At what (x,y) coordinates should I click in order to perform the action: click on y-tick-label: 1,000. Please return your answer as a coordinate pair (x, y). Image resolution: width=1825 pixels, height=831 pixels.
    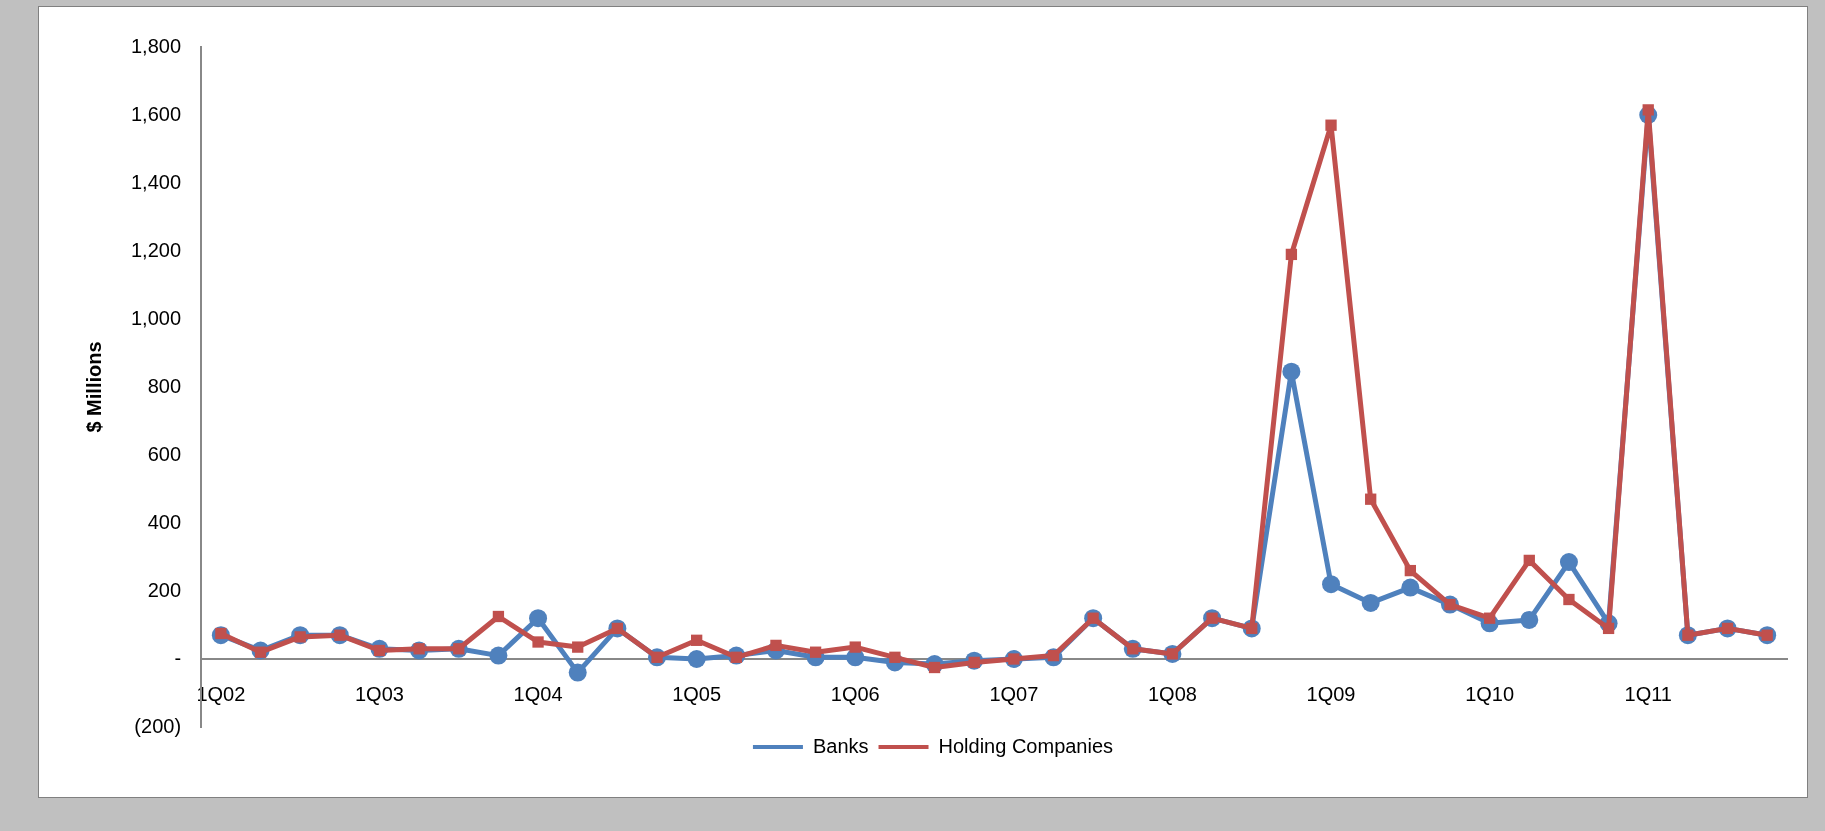
    Looking at the image, I should click on (156, 317).